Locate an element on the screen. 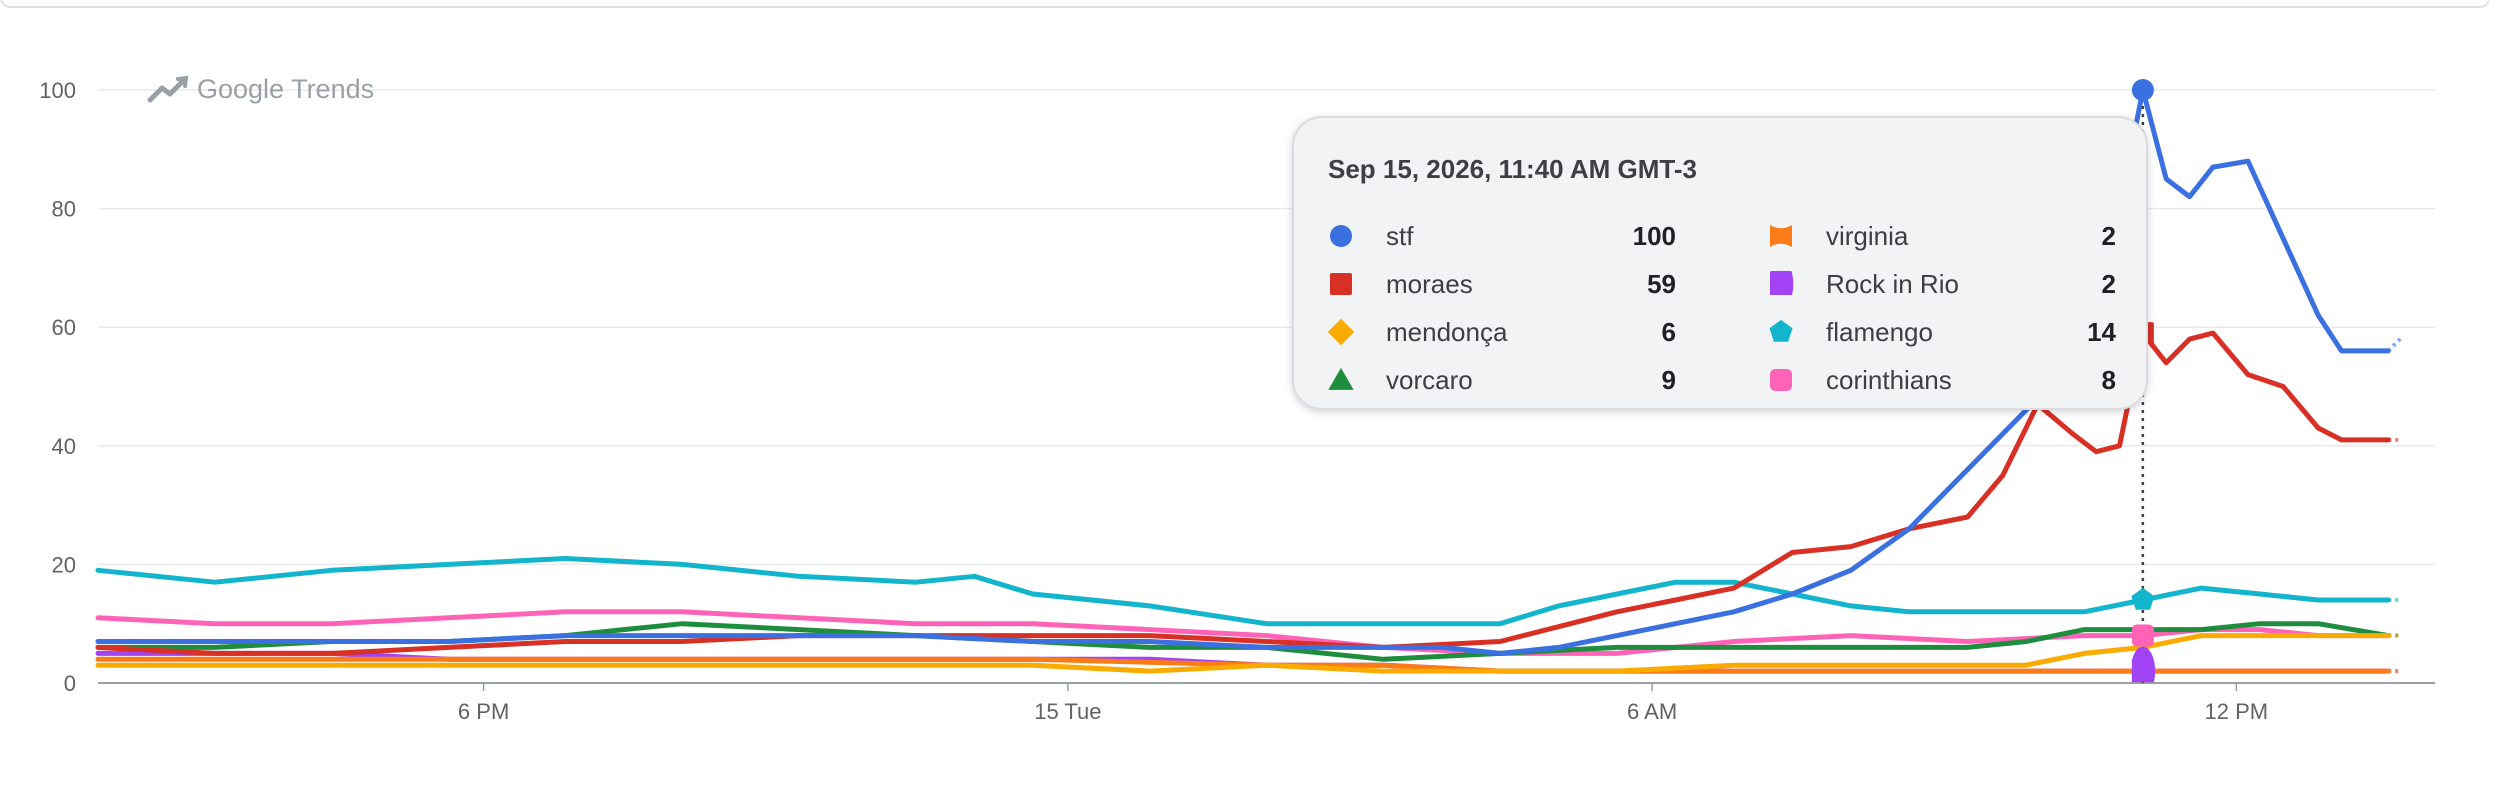  hover-marker-corinthians is located at coordinates (2142, 635).